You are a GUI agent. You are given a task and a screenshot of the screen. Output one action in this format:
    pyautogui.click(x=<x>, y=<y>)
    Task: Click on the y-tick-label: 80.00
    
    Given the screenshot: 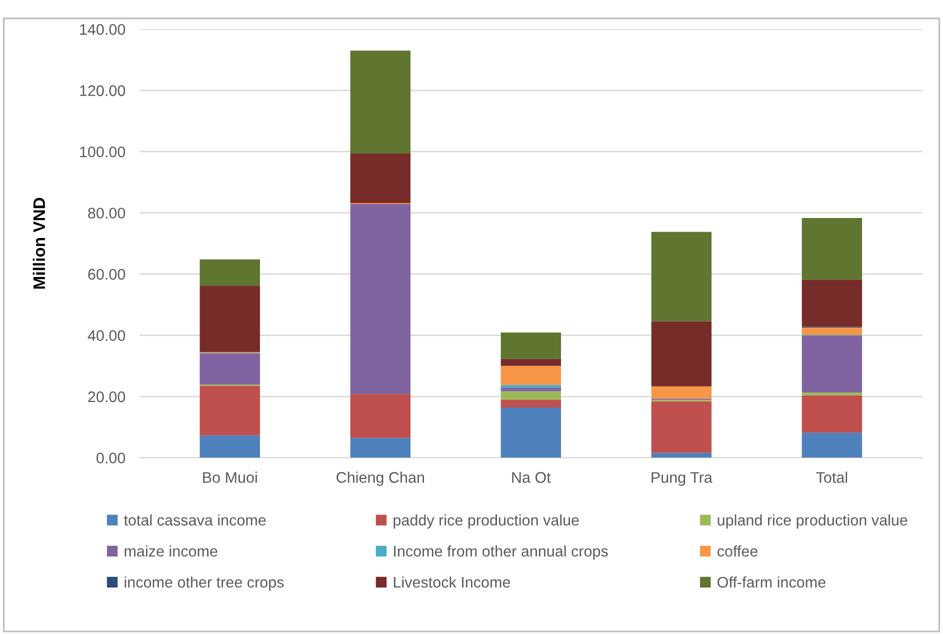 What is the action you would take?
    pyautogui.click(x=107, y=213)
    